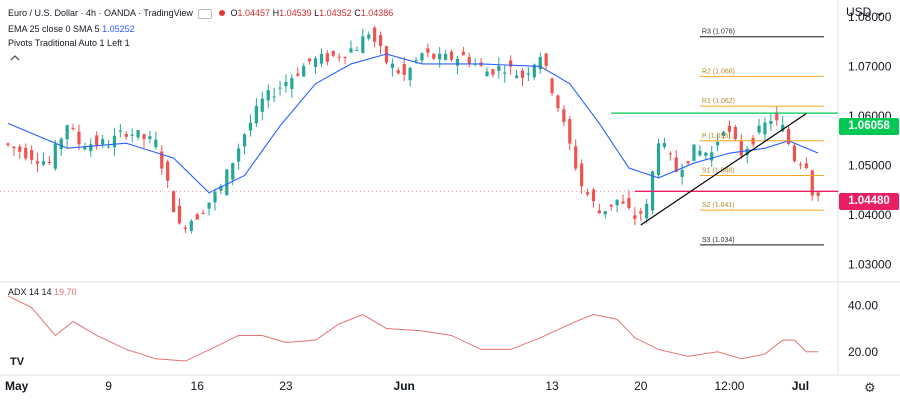 The image size is (900, 401). What do you see at coordinates (118, 29) in the screenshot?
I see `ema-value: 1.05252` at bounding box center [118, 29].